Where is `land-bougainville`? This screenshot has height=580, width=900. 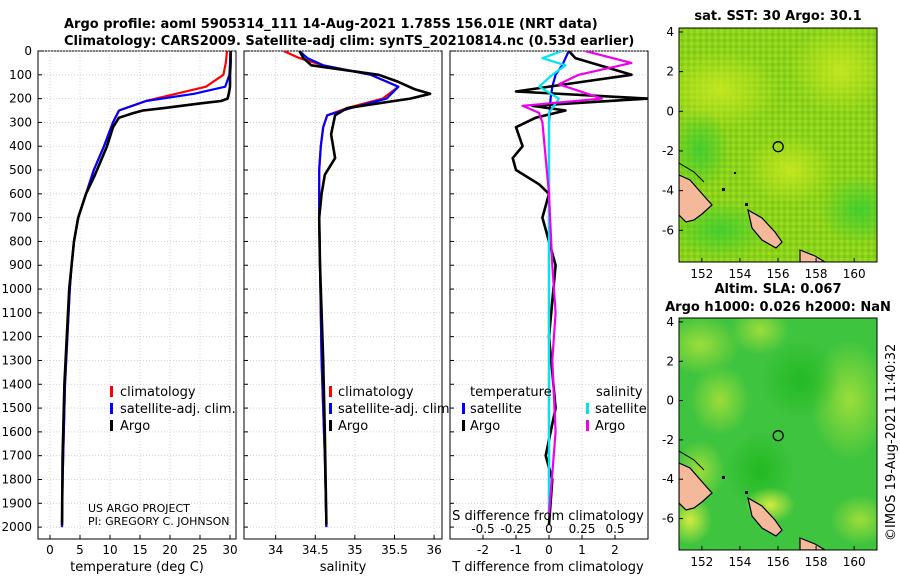 land-bougainville is located at coordinates (765, 228).